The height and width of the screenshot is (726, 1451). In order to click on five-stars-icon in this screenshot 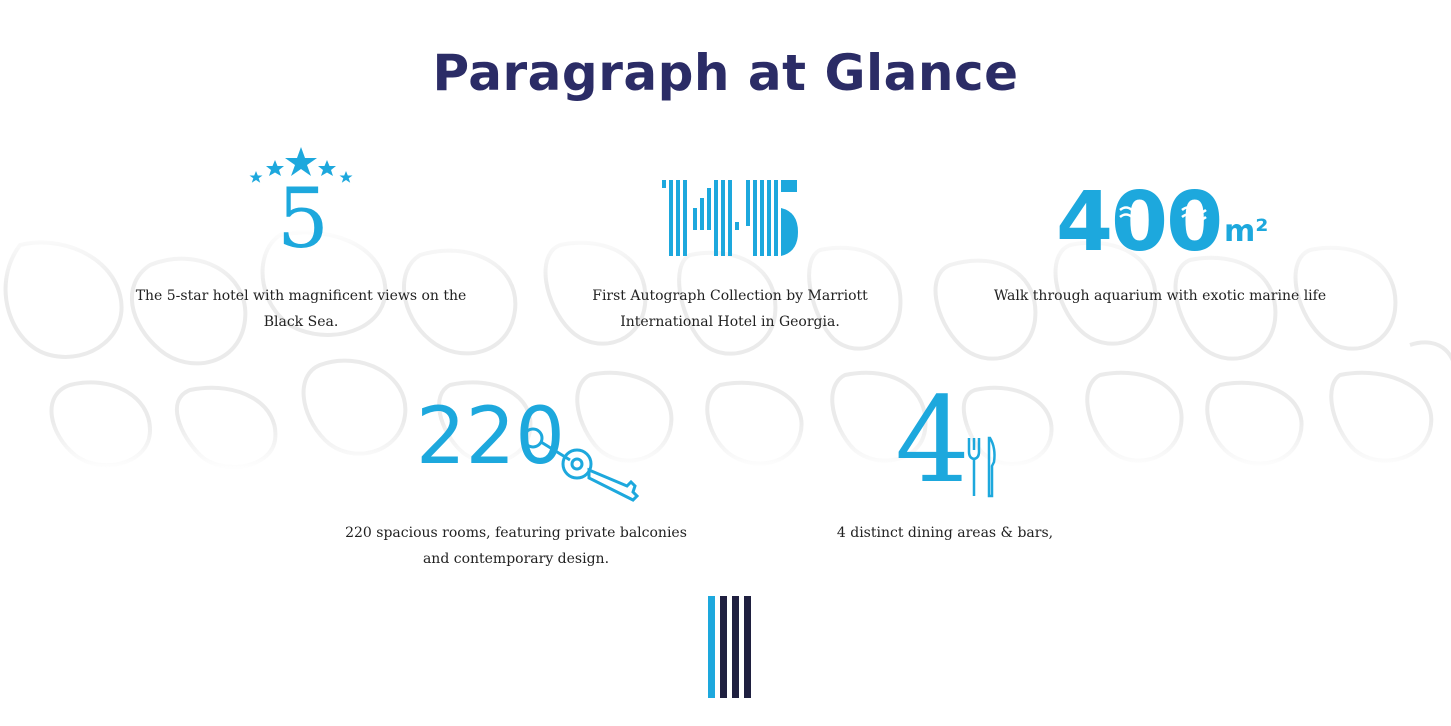, I will do `click(301, 165)`.